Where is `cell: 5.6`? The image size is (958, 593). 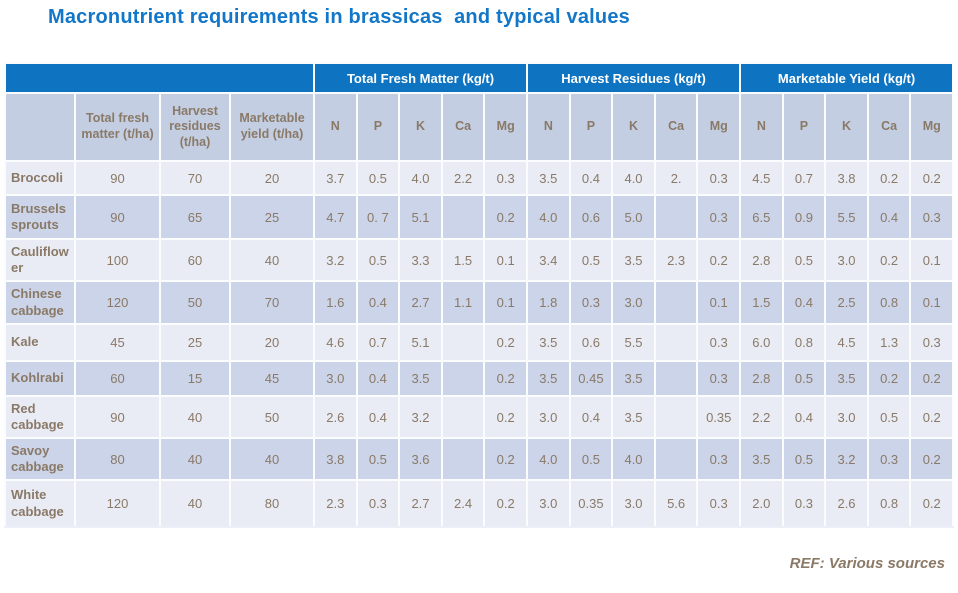 cell: 5.6 is located at coordinates (676, 503).